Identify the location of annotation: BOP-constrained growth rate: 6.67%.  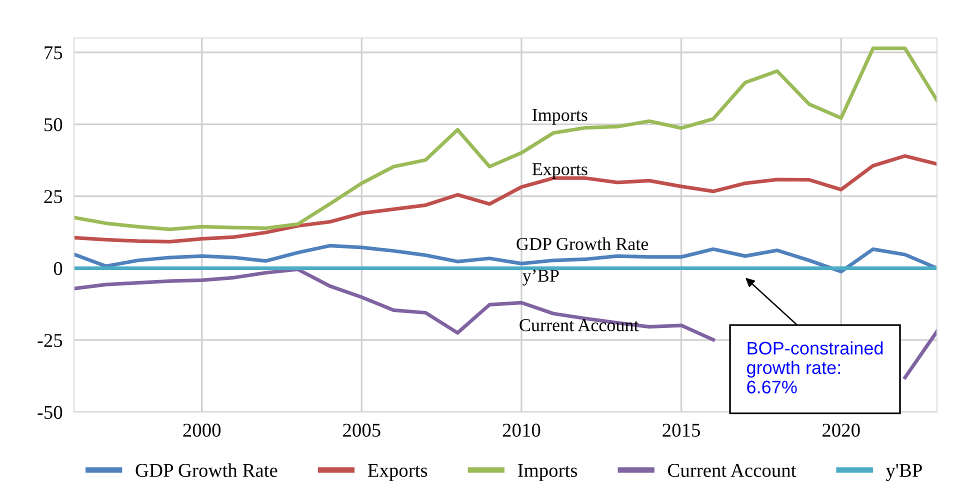
(815, 367).